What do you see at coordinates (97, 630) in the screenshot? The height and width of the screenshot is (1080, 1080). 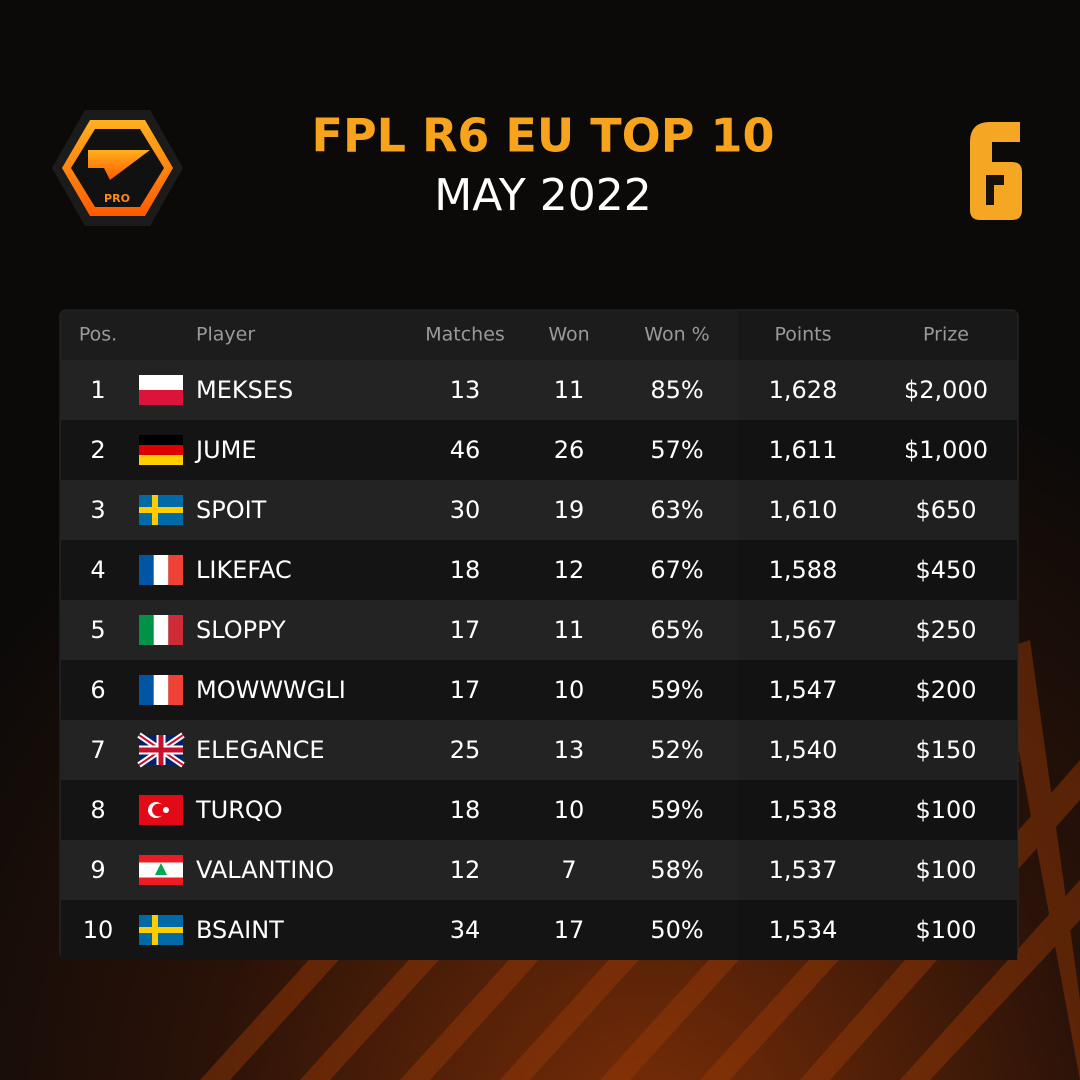 I see `cell: 5` at bounding box center [97, 630].